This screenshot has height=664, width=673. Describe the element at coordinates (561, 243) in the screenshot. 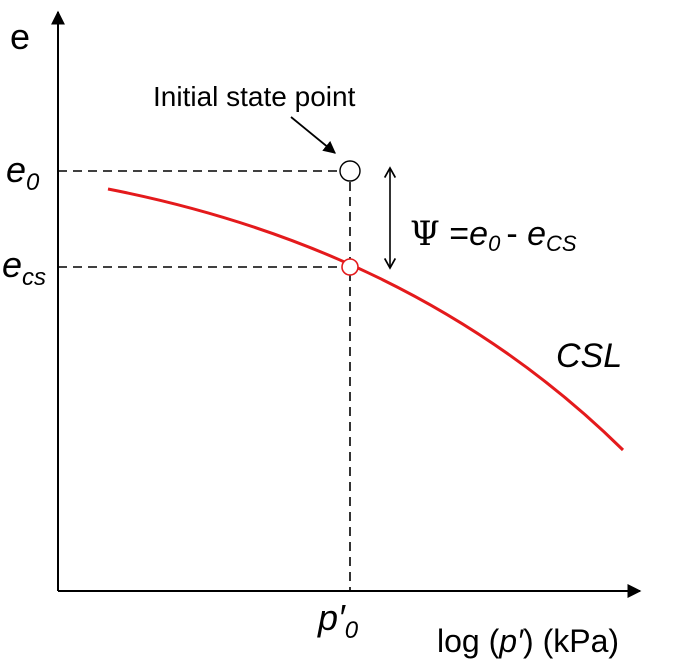

I see `psi-ecs-sub: CS` at that location.